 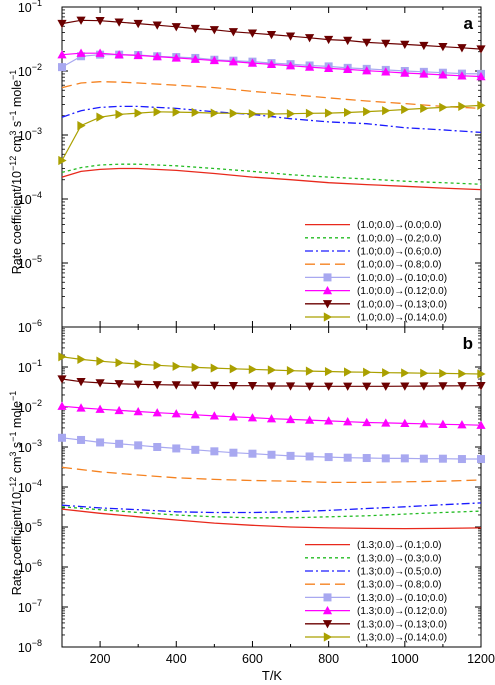 I want to click on legend-label: (1.0;0.0)→(0.8;0.0), so click(x=399, y=265).